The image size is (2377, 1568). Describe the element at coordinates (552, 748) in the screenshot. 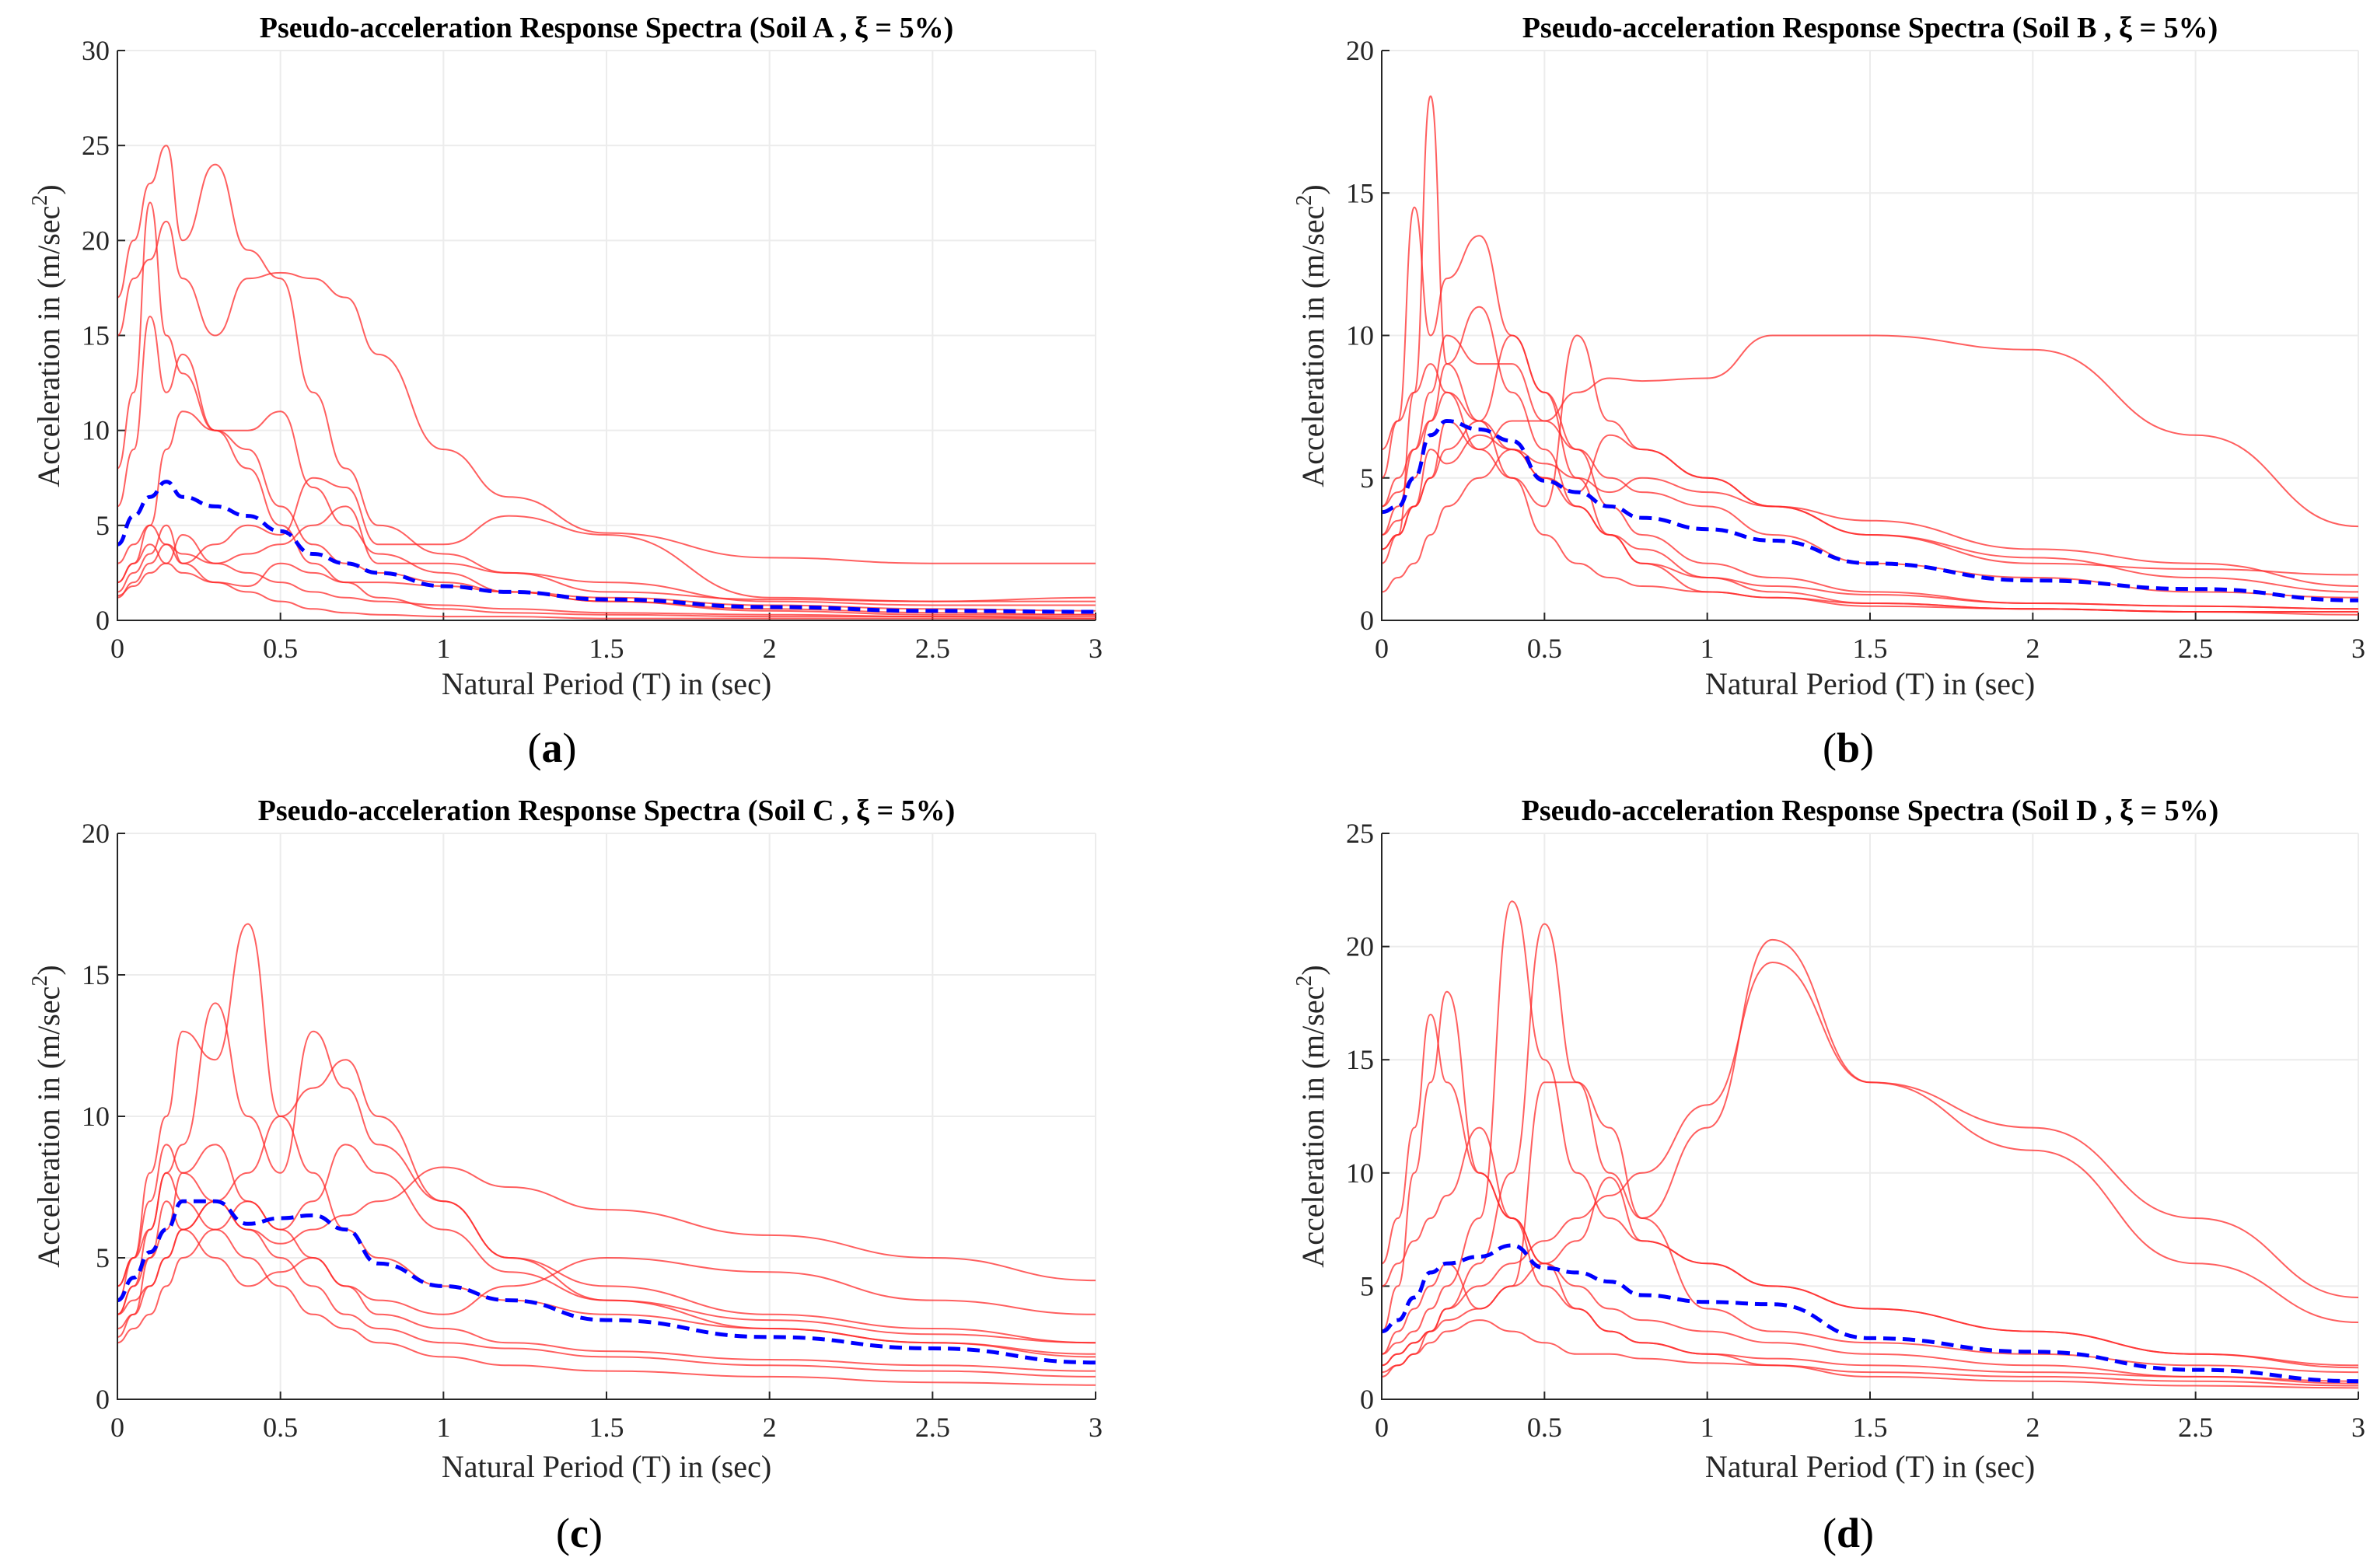

I see `panel-label: (a)` at that location.